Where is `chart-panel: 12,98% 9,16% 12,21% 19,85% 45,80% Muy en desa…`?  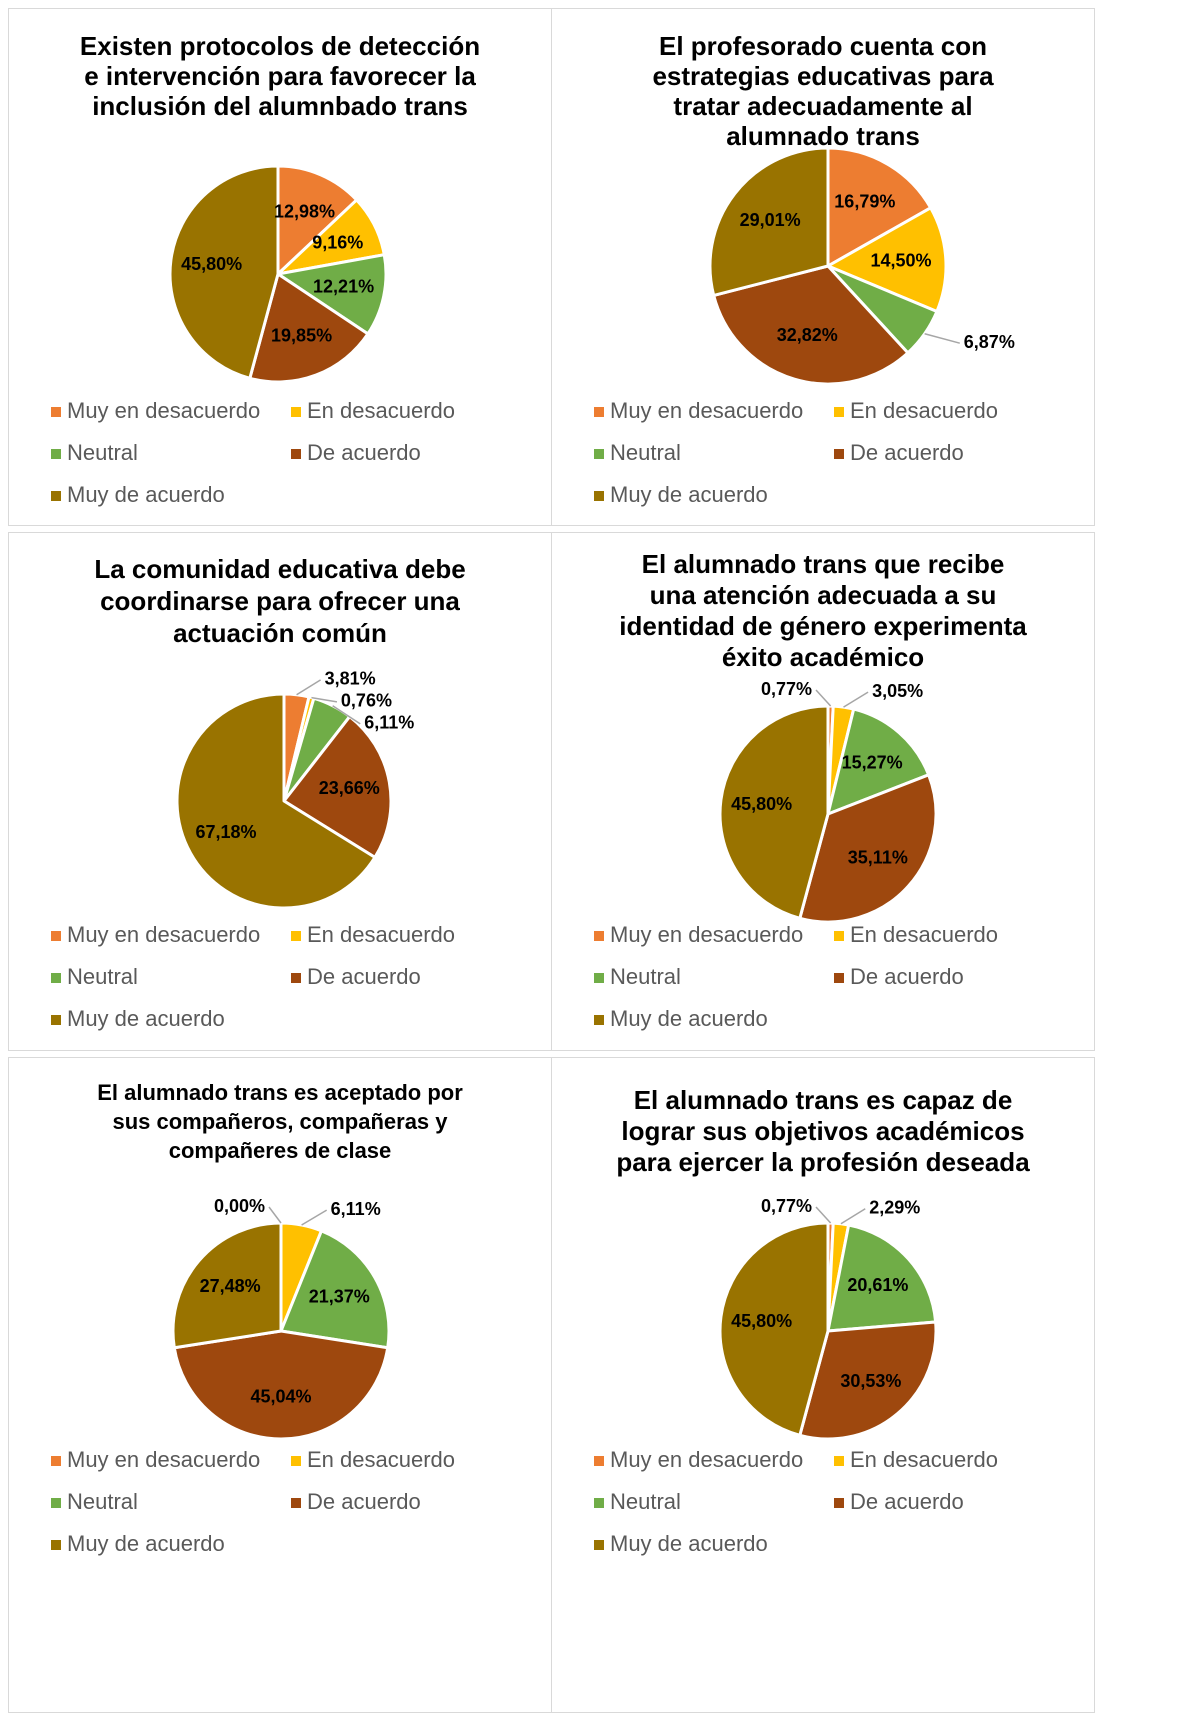
chart-panel: 12,98% 9,16% 12,21% 19,85% 45,80% Muy en desa… is located at coordinates (280, 267).